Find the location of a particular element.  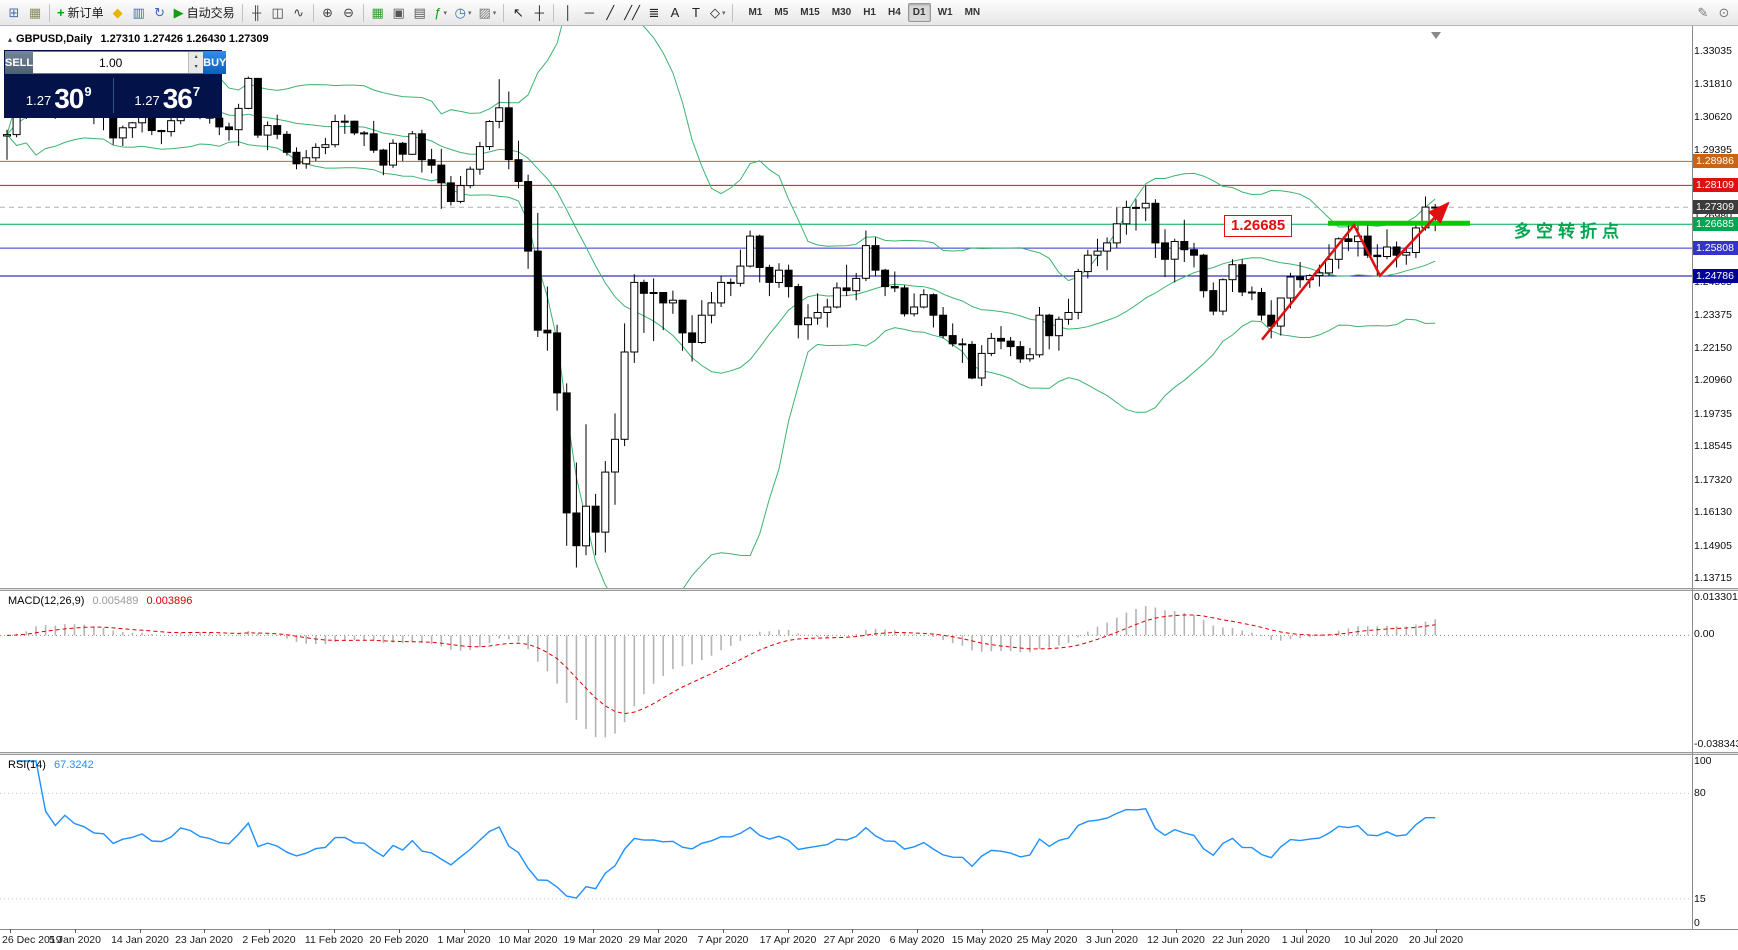

edit-icon: ✎ is located at coordinates (1703, 13).